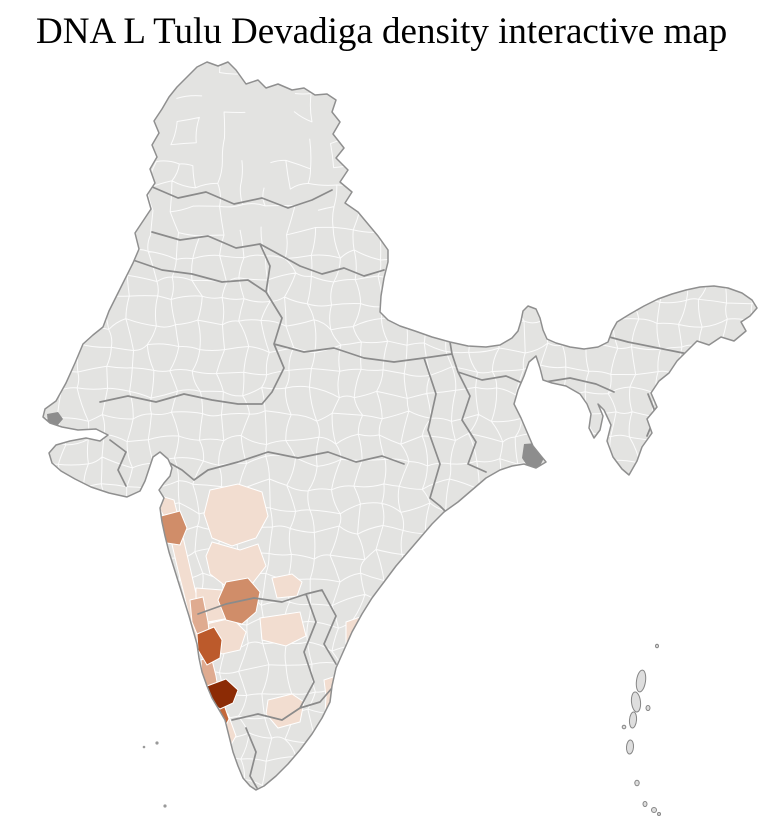  Describe the element at coordinates (285, 711) in the screenshot. I see `district-bangalore-region` at that location.